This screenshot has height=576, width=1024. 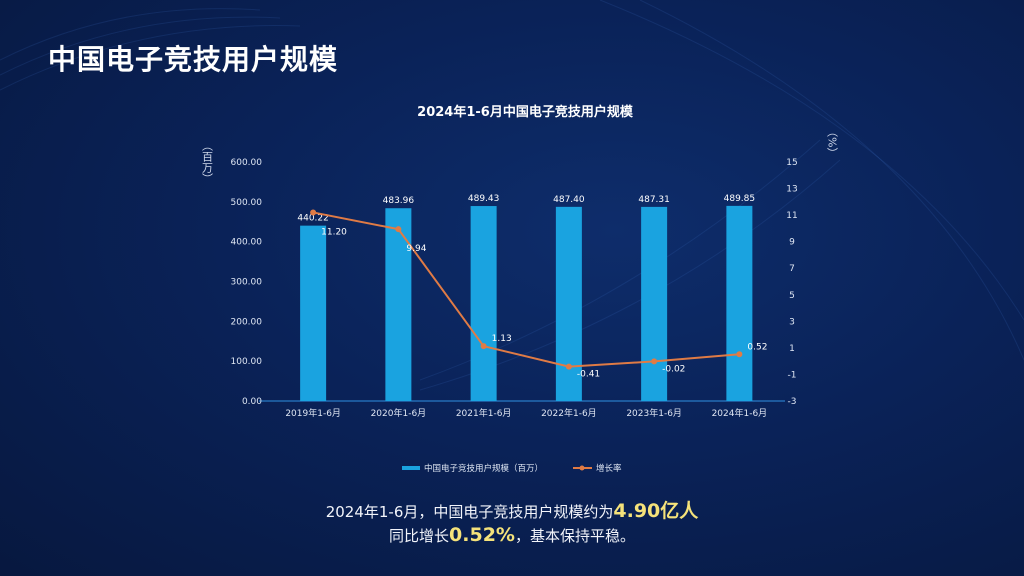 What do you see at coordinates (247, 163) in the screenshot?
I see `left-tick-label: 600.00` at bounding box center [247, 163].